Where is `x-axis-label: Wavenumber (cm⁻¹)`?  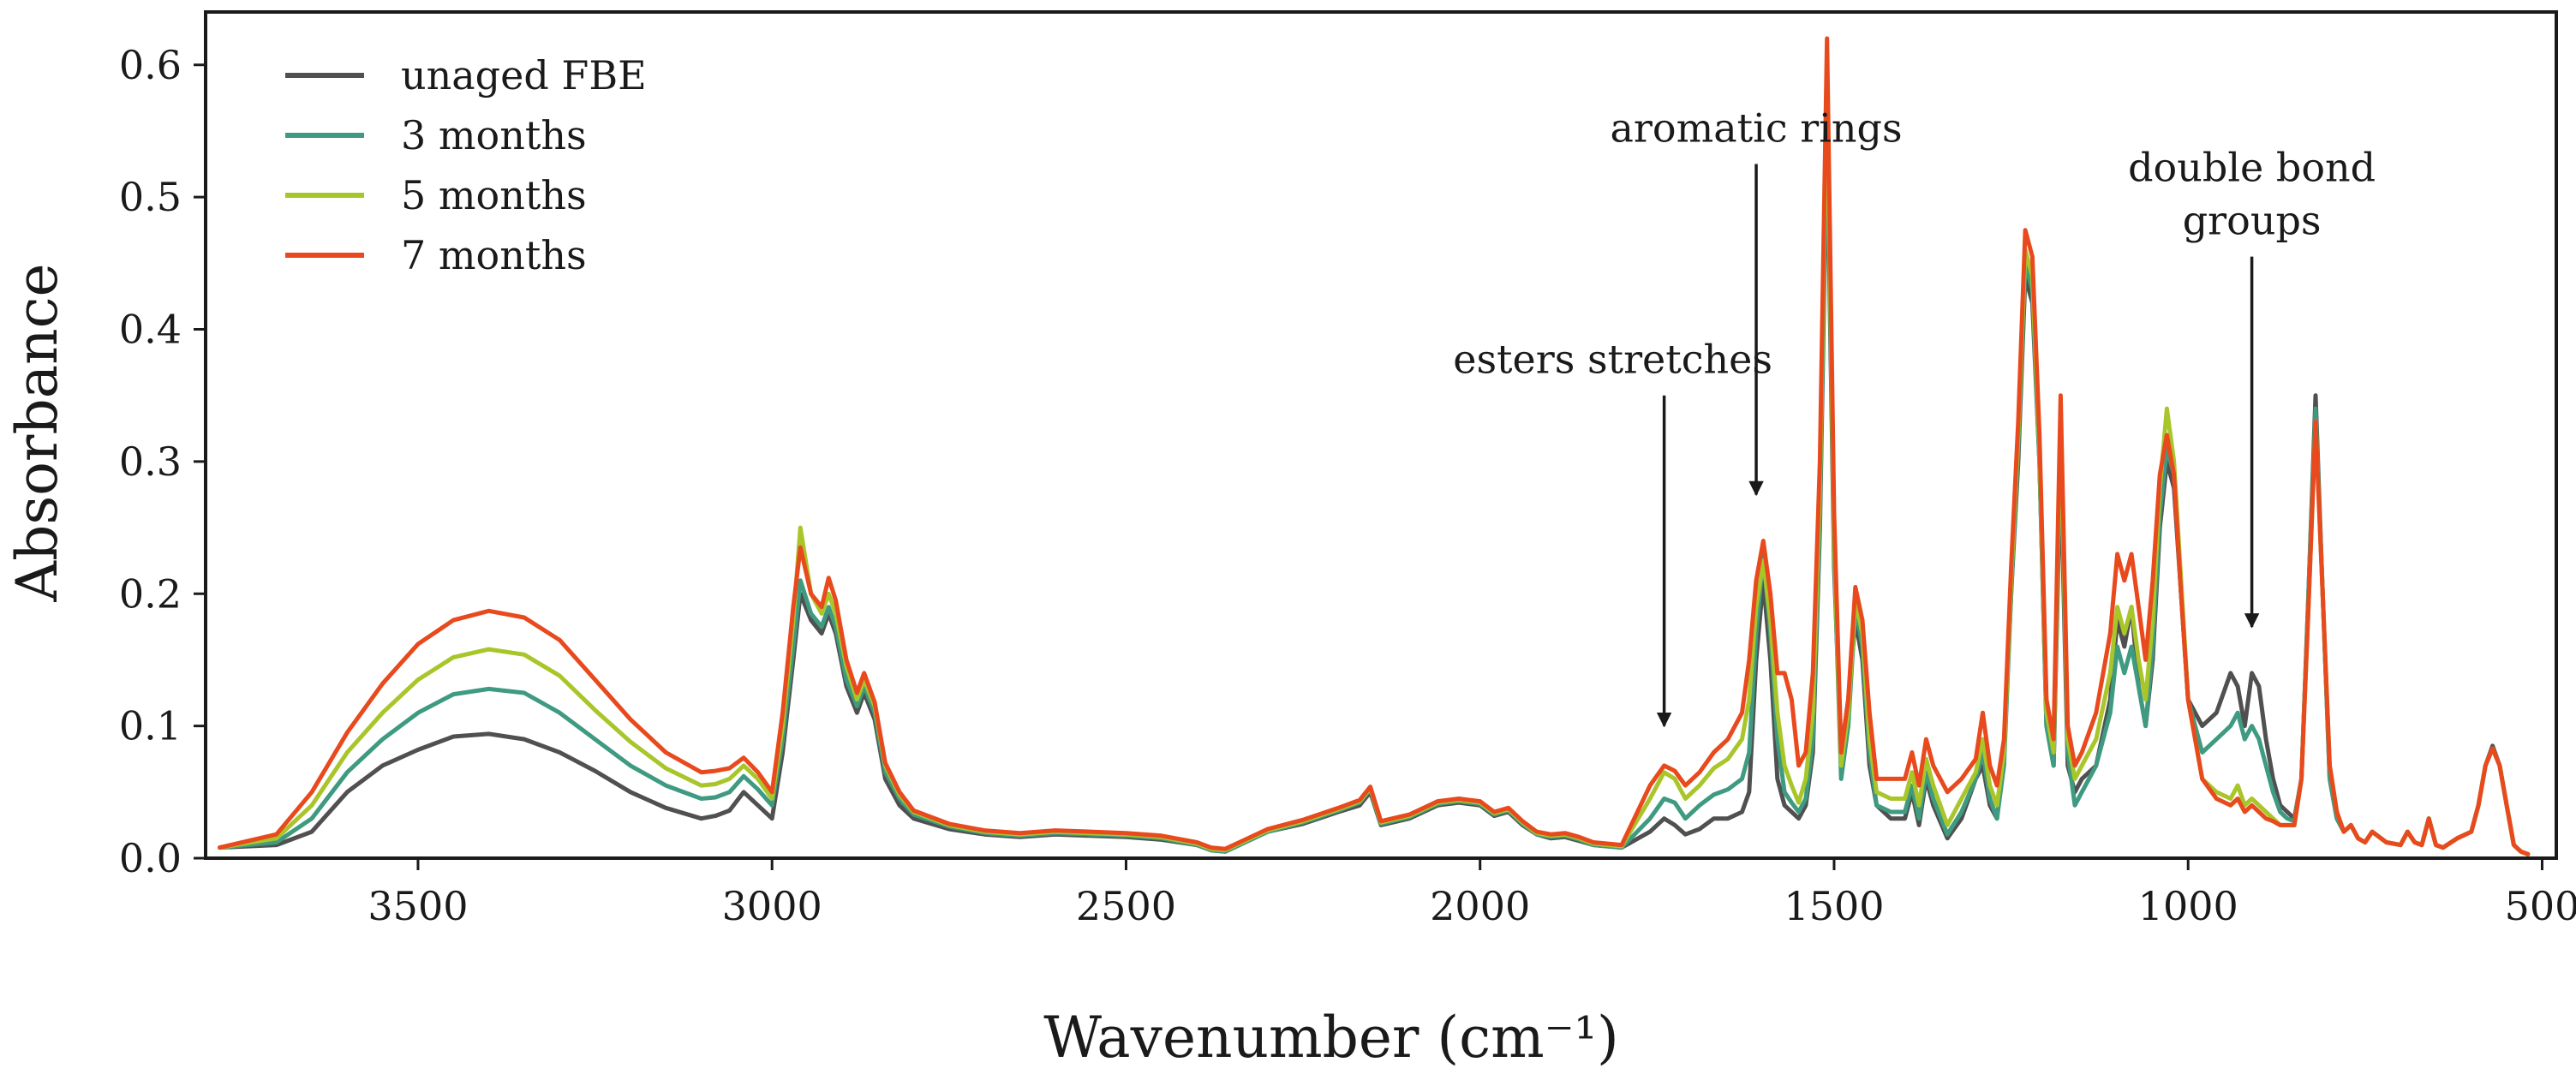
x-axis-label: Wavenumber (cm⁻¹) is located at coordinates (1331, 1038).